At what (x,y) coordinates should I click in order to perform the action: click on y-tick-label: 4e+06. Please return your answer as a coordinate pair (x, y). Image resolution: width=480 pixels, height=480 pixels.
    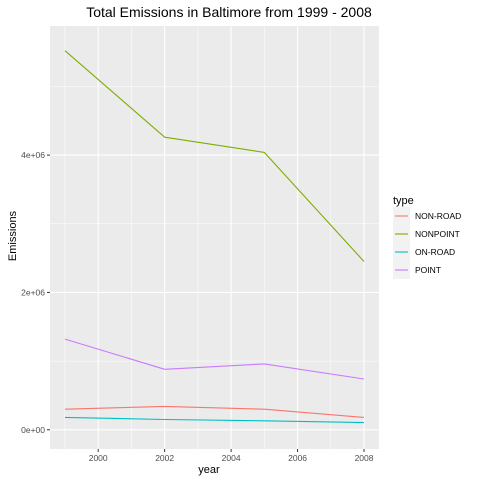
    Looking at the image, I should click on (33, 155).